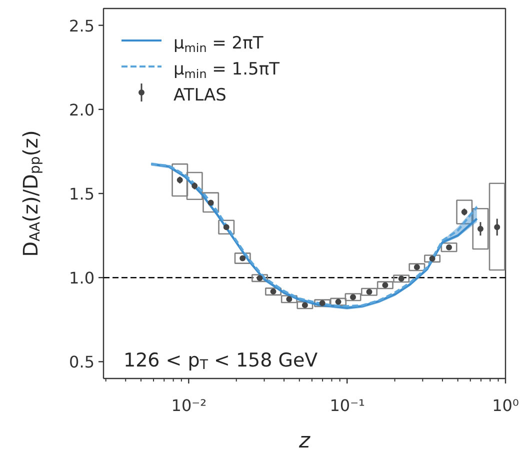 This screenshot has width=523, height=451. Describe the element at coordinates (82, 362) in the screenshot. I see `y-tick-label: 0.5` at that location.